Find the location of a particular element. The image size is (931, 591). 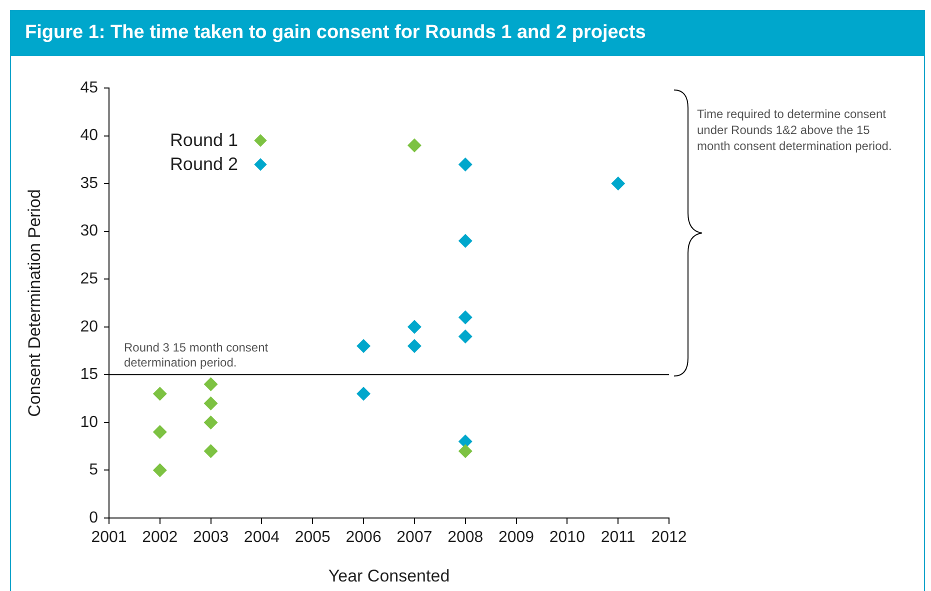

y-tick-label: 45 is located at coordinates (89, 87).